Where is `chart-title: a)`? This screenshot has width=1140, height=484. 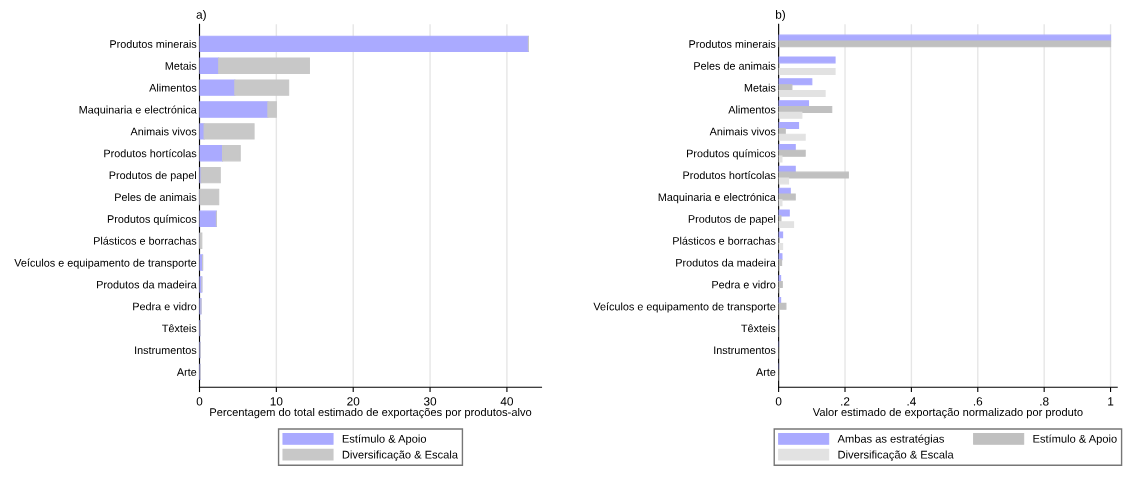 chart-title: a) is located at coordinates (201, 16).